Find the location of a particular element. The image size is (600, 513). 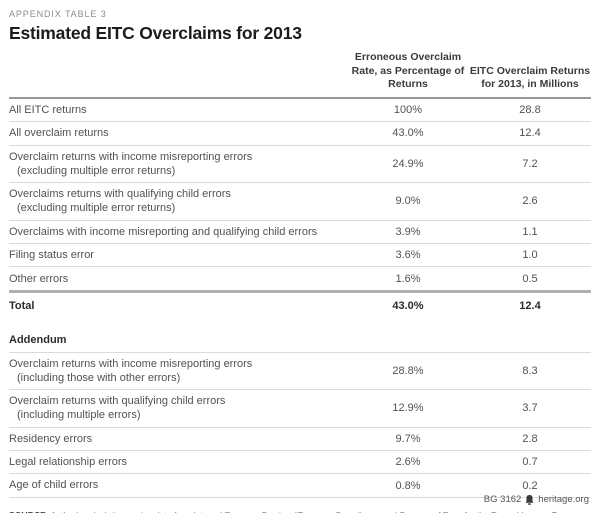

source-label: SOURCE: is located at coordinates (29, 511).